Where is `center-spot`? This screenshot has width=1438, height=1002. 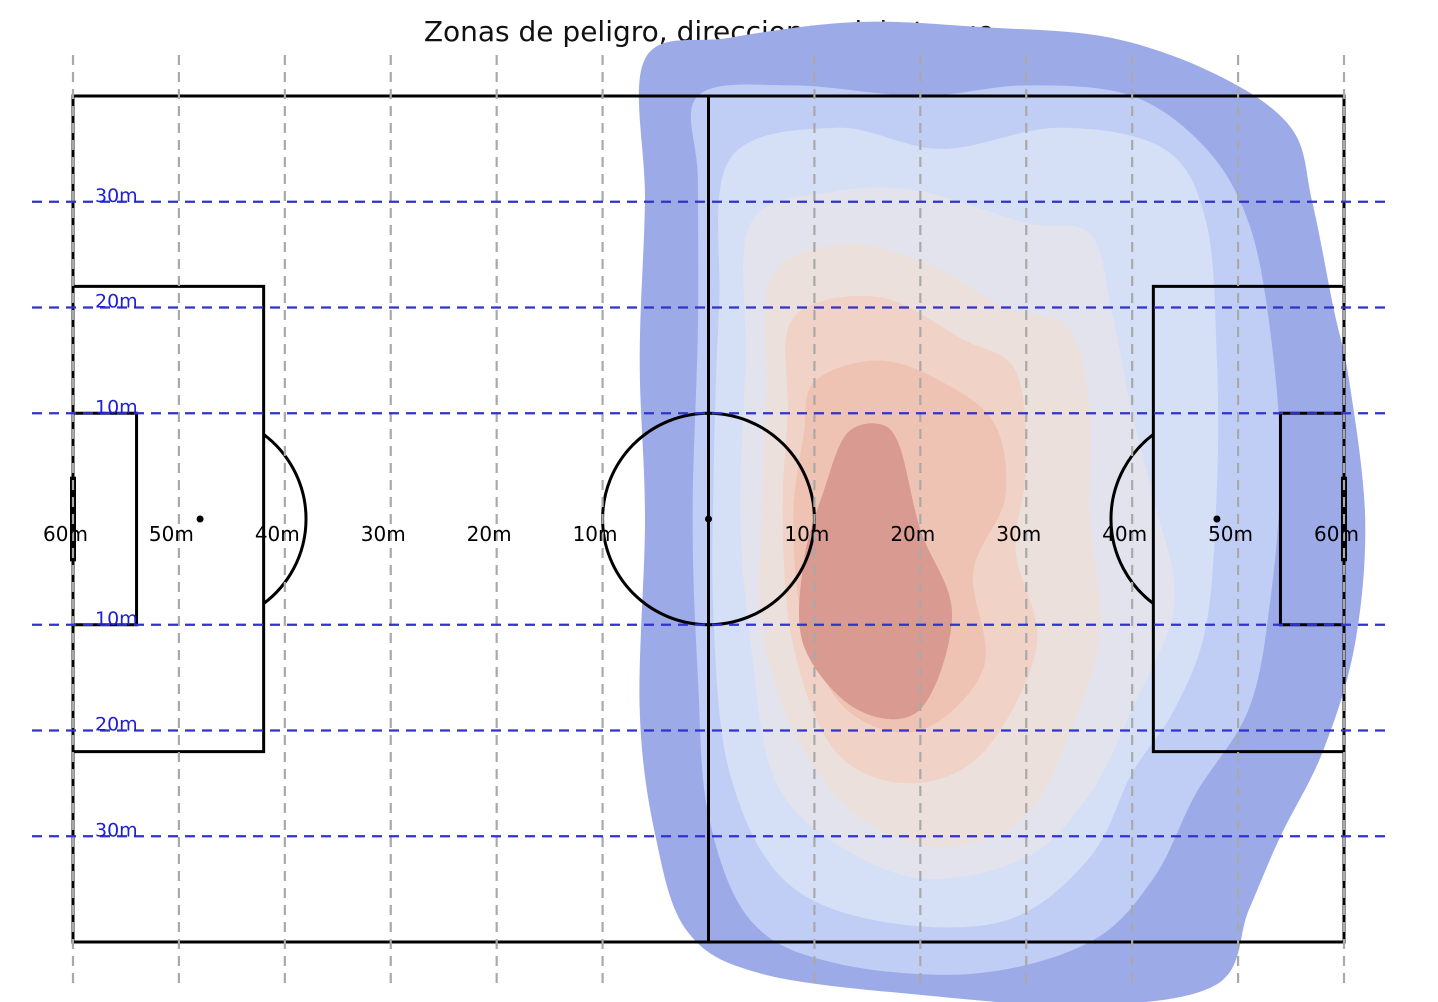
center-spot is located at coordinates (708, 519).